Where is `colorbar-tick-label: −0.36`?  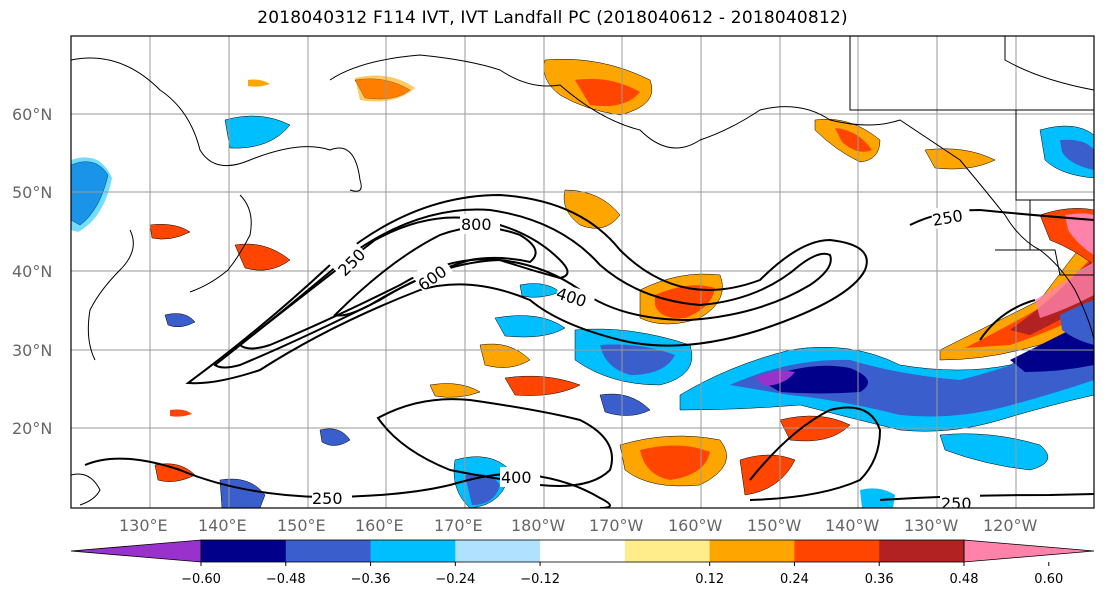
colorbar-tick-label: −0.36 is located at coordinates (371, 579).